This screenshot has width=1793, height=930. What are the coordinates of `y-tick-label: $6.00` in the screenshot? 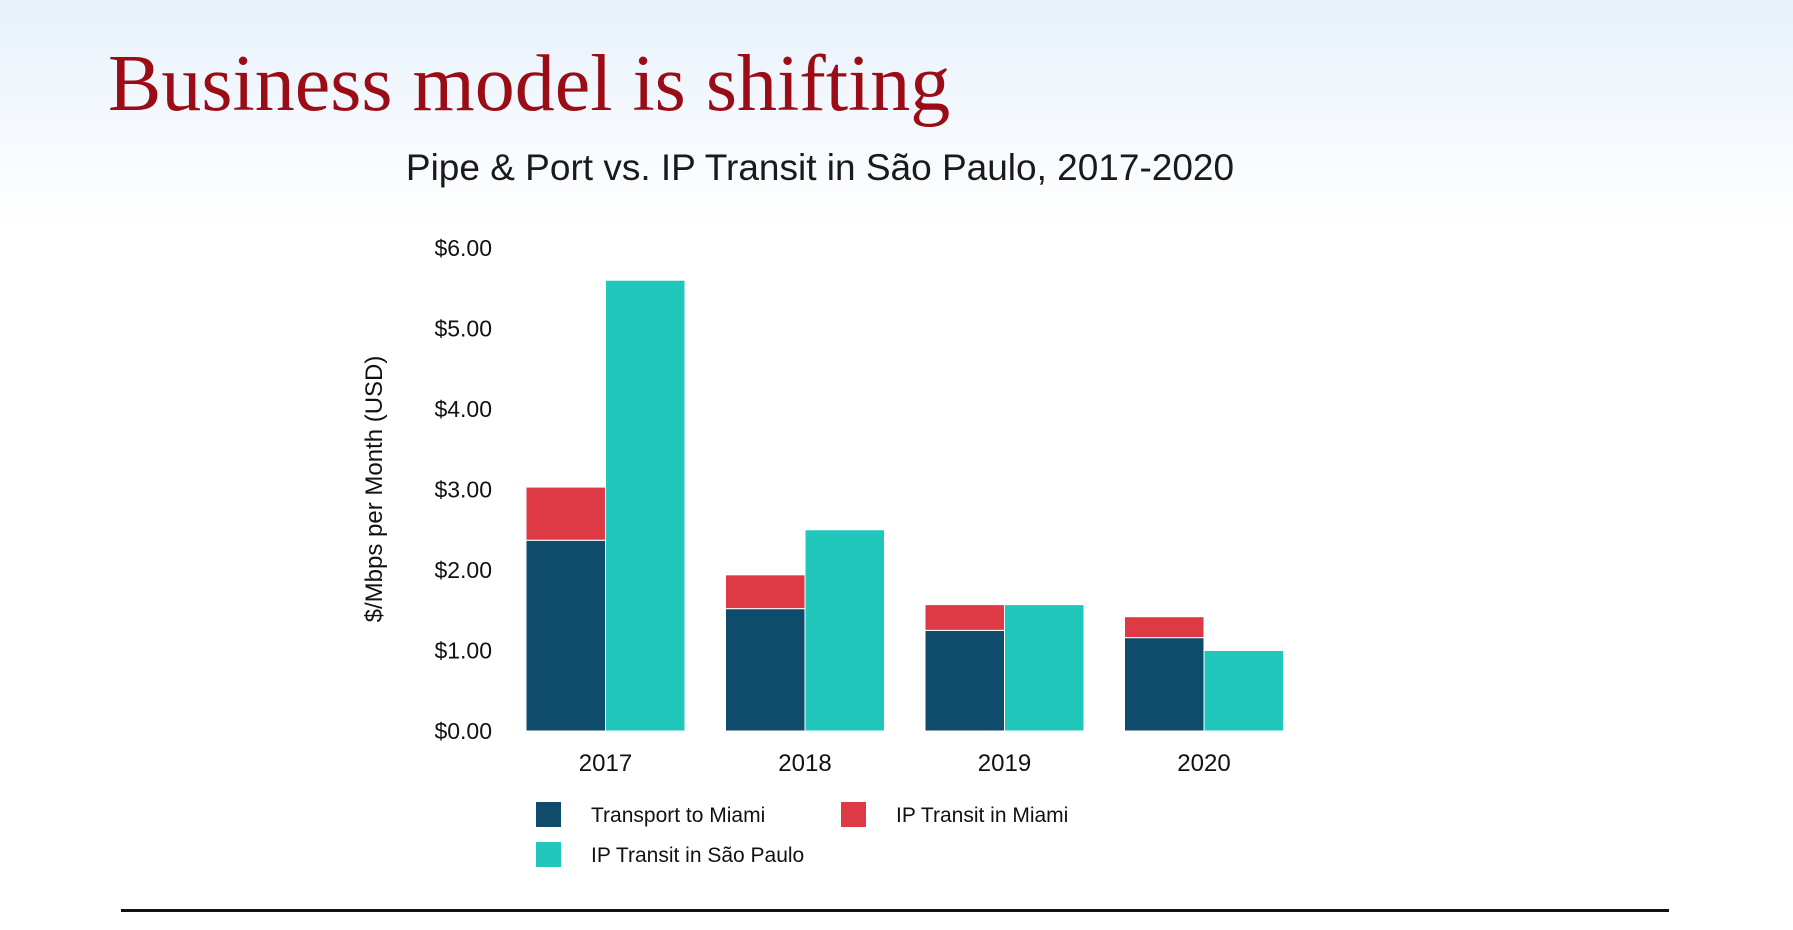 It's located at (463, 248).